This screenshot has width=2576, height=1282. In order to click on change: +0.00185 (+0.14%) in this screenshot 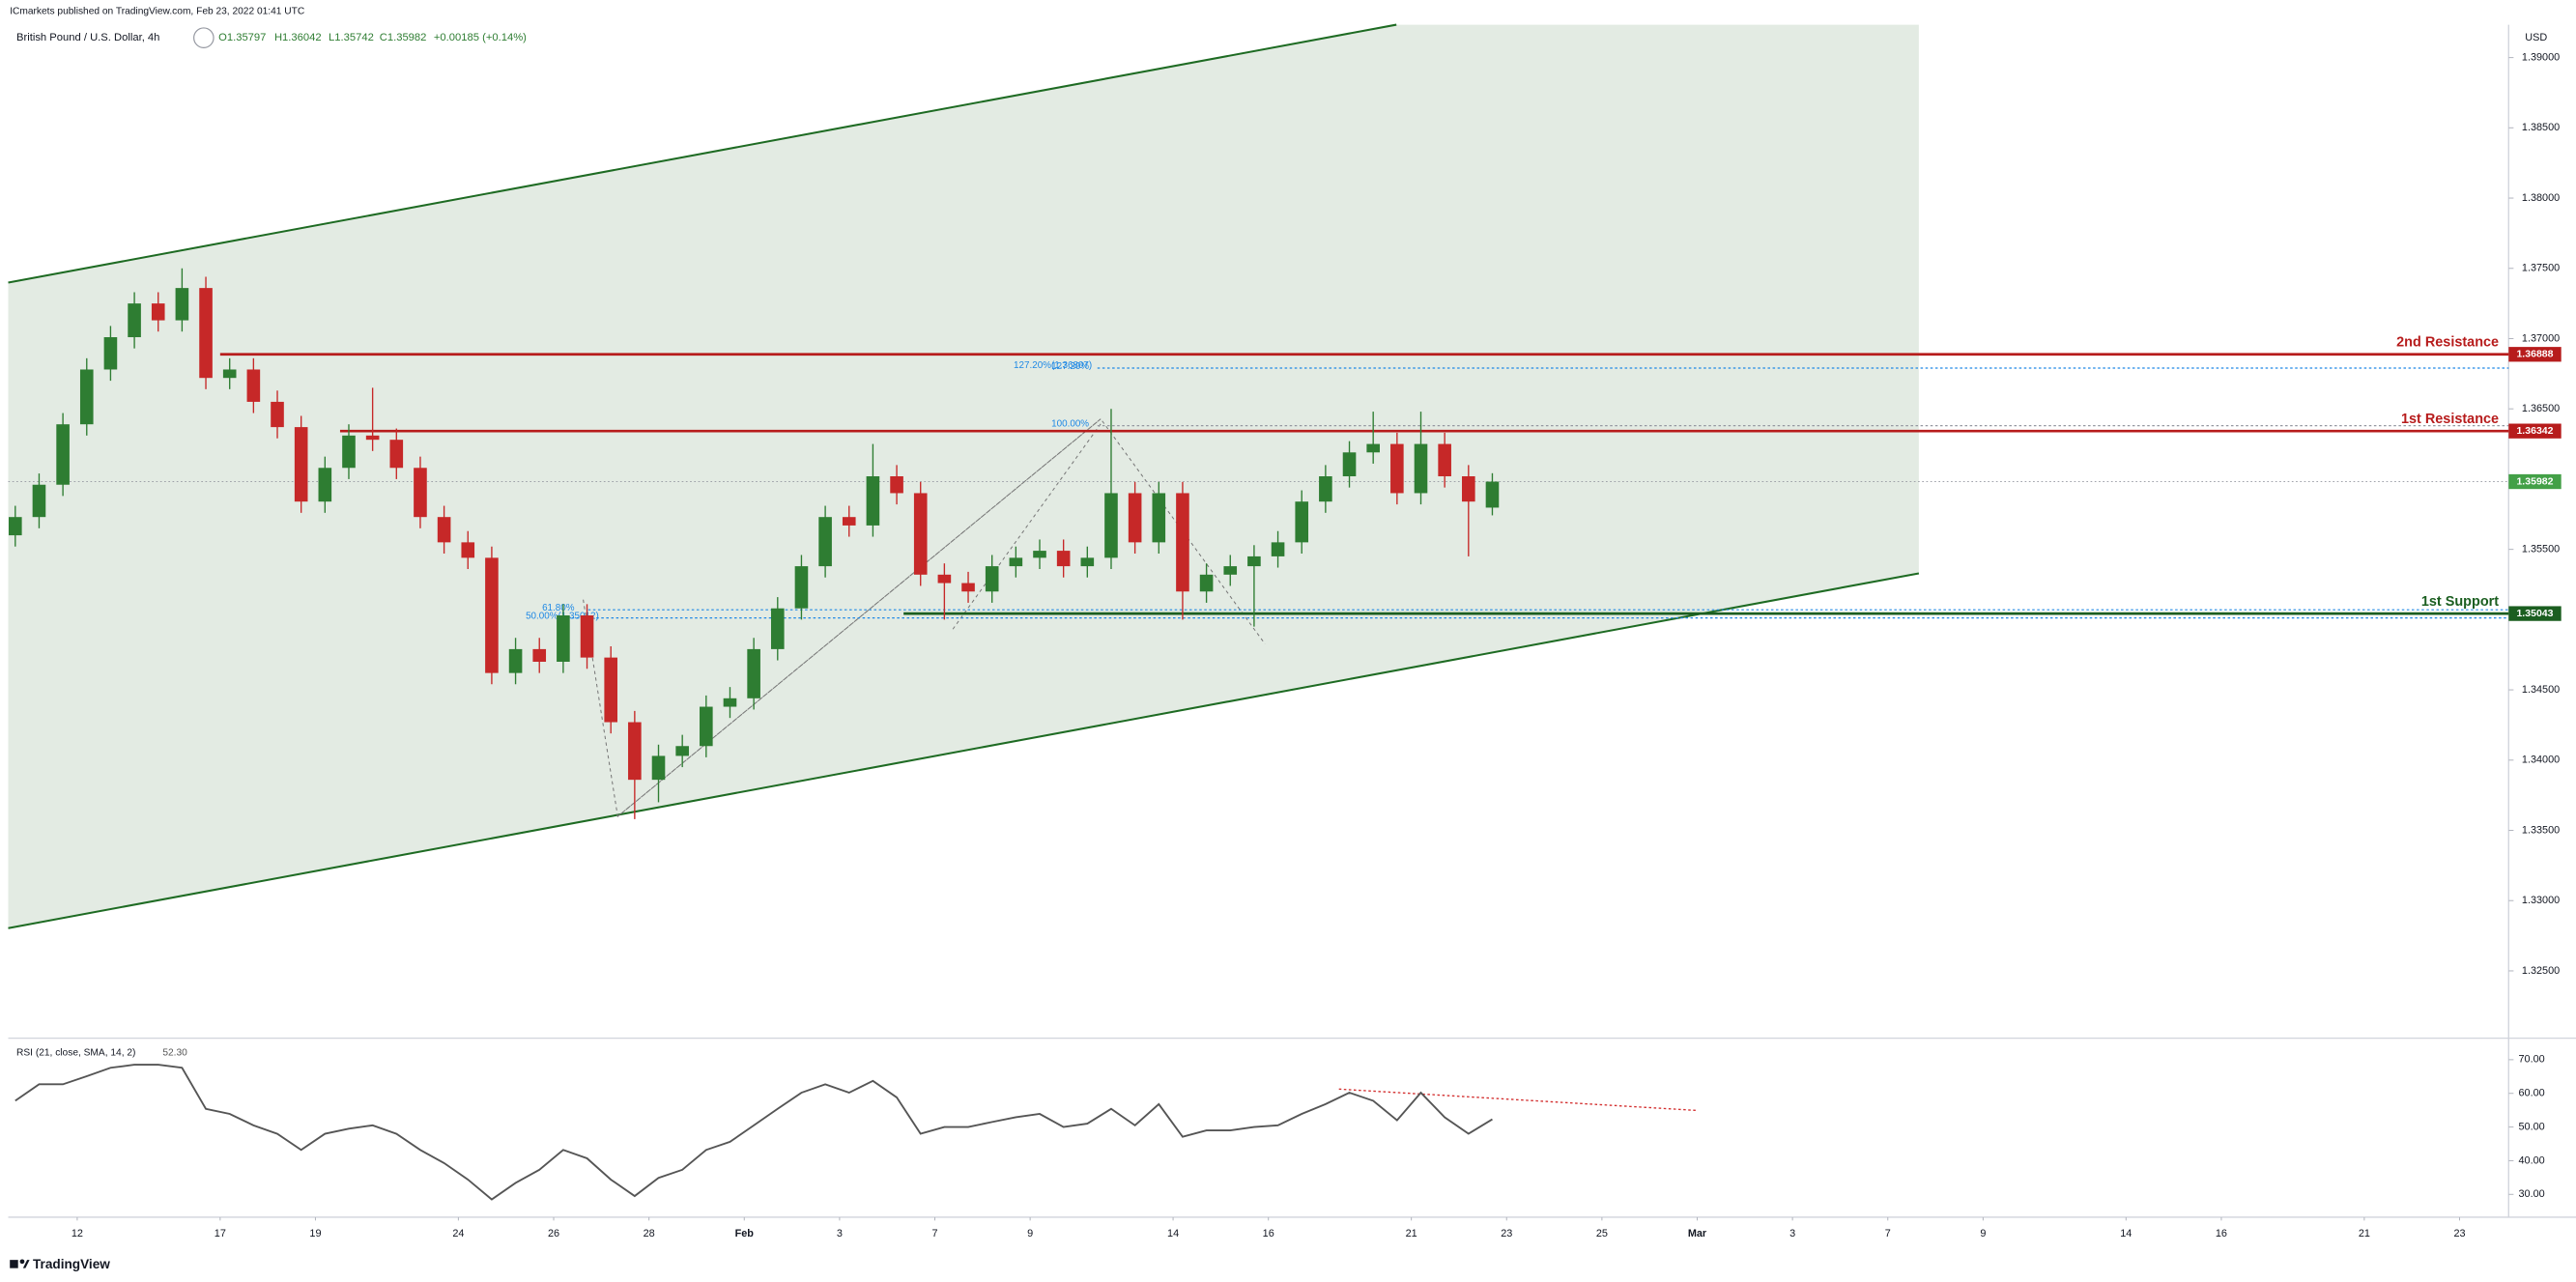, I will do `click(481, 38)`.